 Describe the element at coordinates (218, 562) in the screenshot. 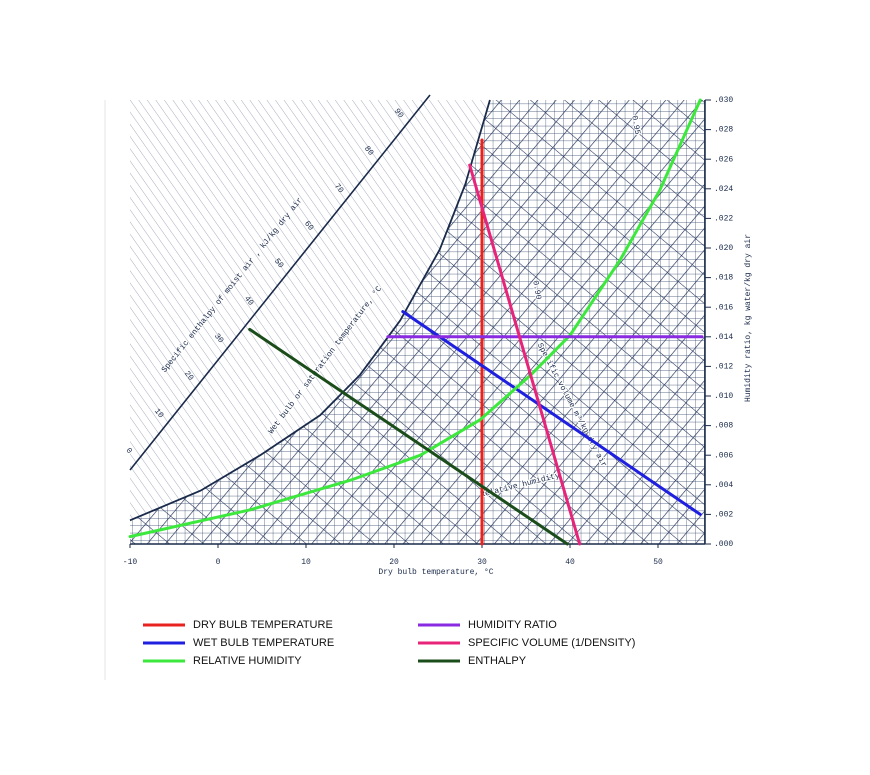

I see `x-tick-label: 0` at that location.